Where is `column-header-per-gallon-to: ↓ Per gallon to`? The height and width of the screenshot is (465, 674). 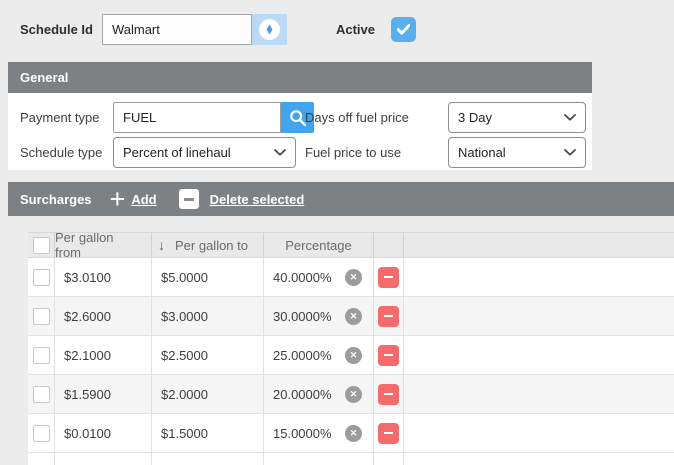
column-header-per-gallon-to: ↓ Per gallon to is located at coordinates (208, 245).